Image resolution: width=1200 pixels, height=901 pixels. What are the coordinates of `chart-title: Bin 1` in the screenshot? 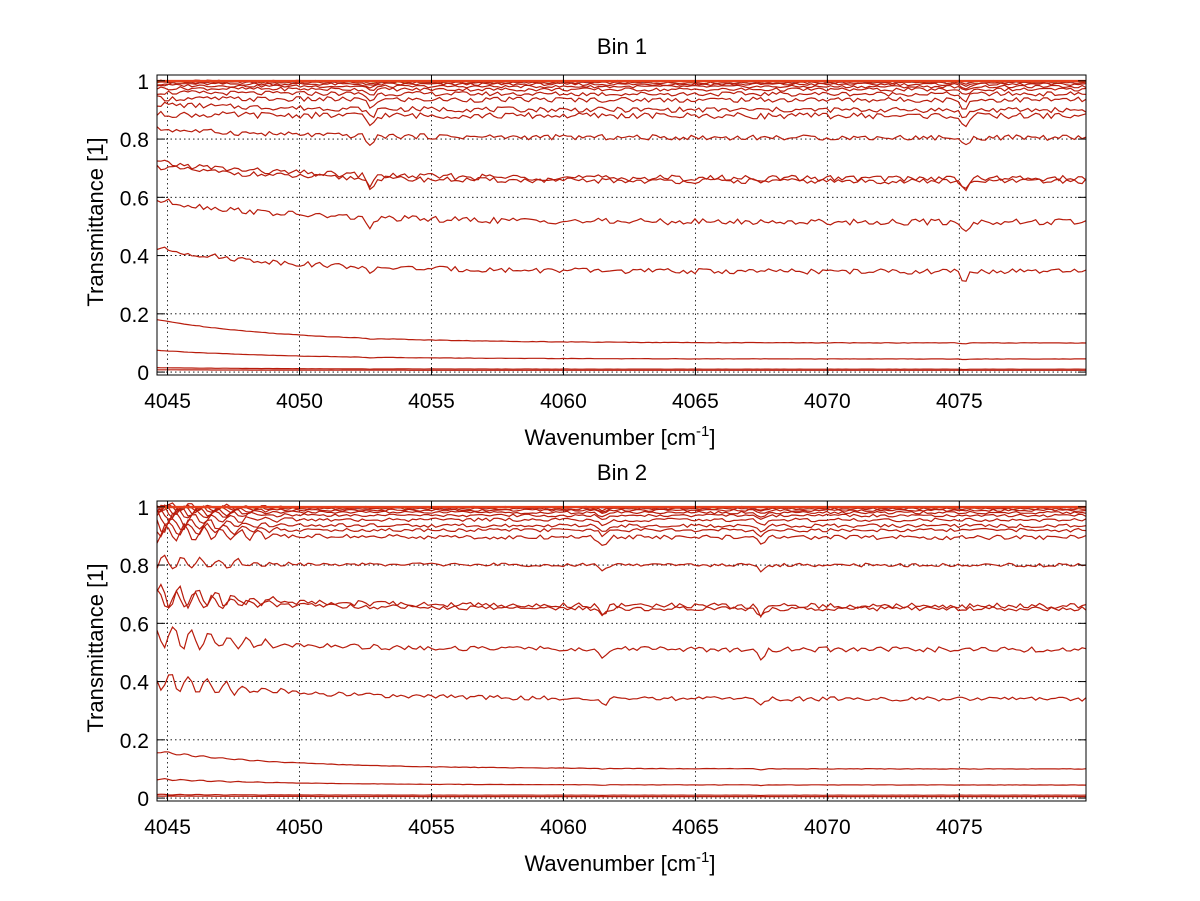 It's located at (622, 46).